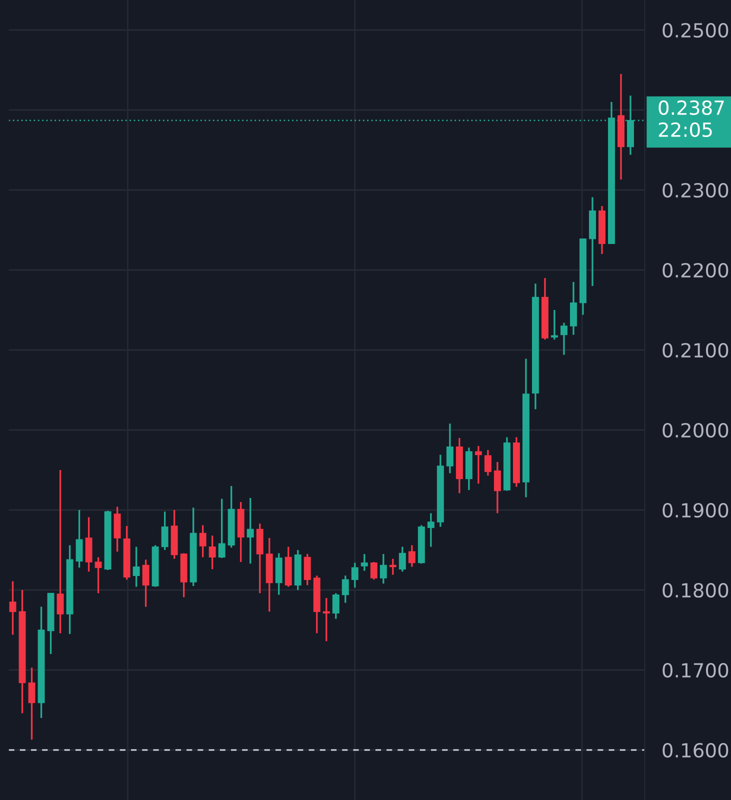 The width and height of the screenshot is (731, 800). I want to click on y-tick-label: 0.1900, so click(695, 510).